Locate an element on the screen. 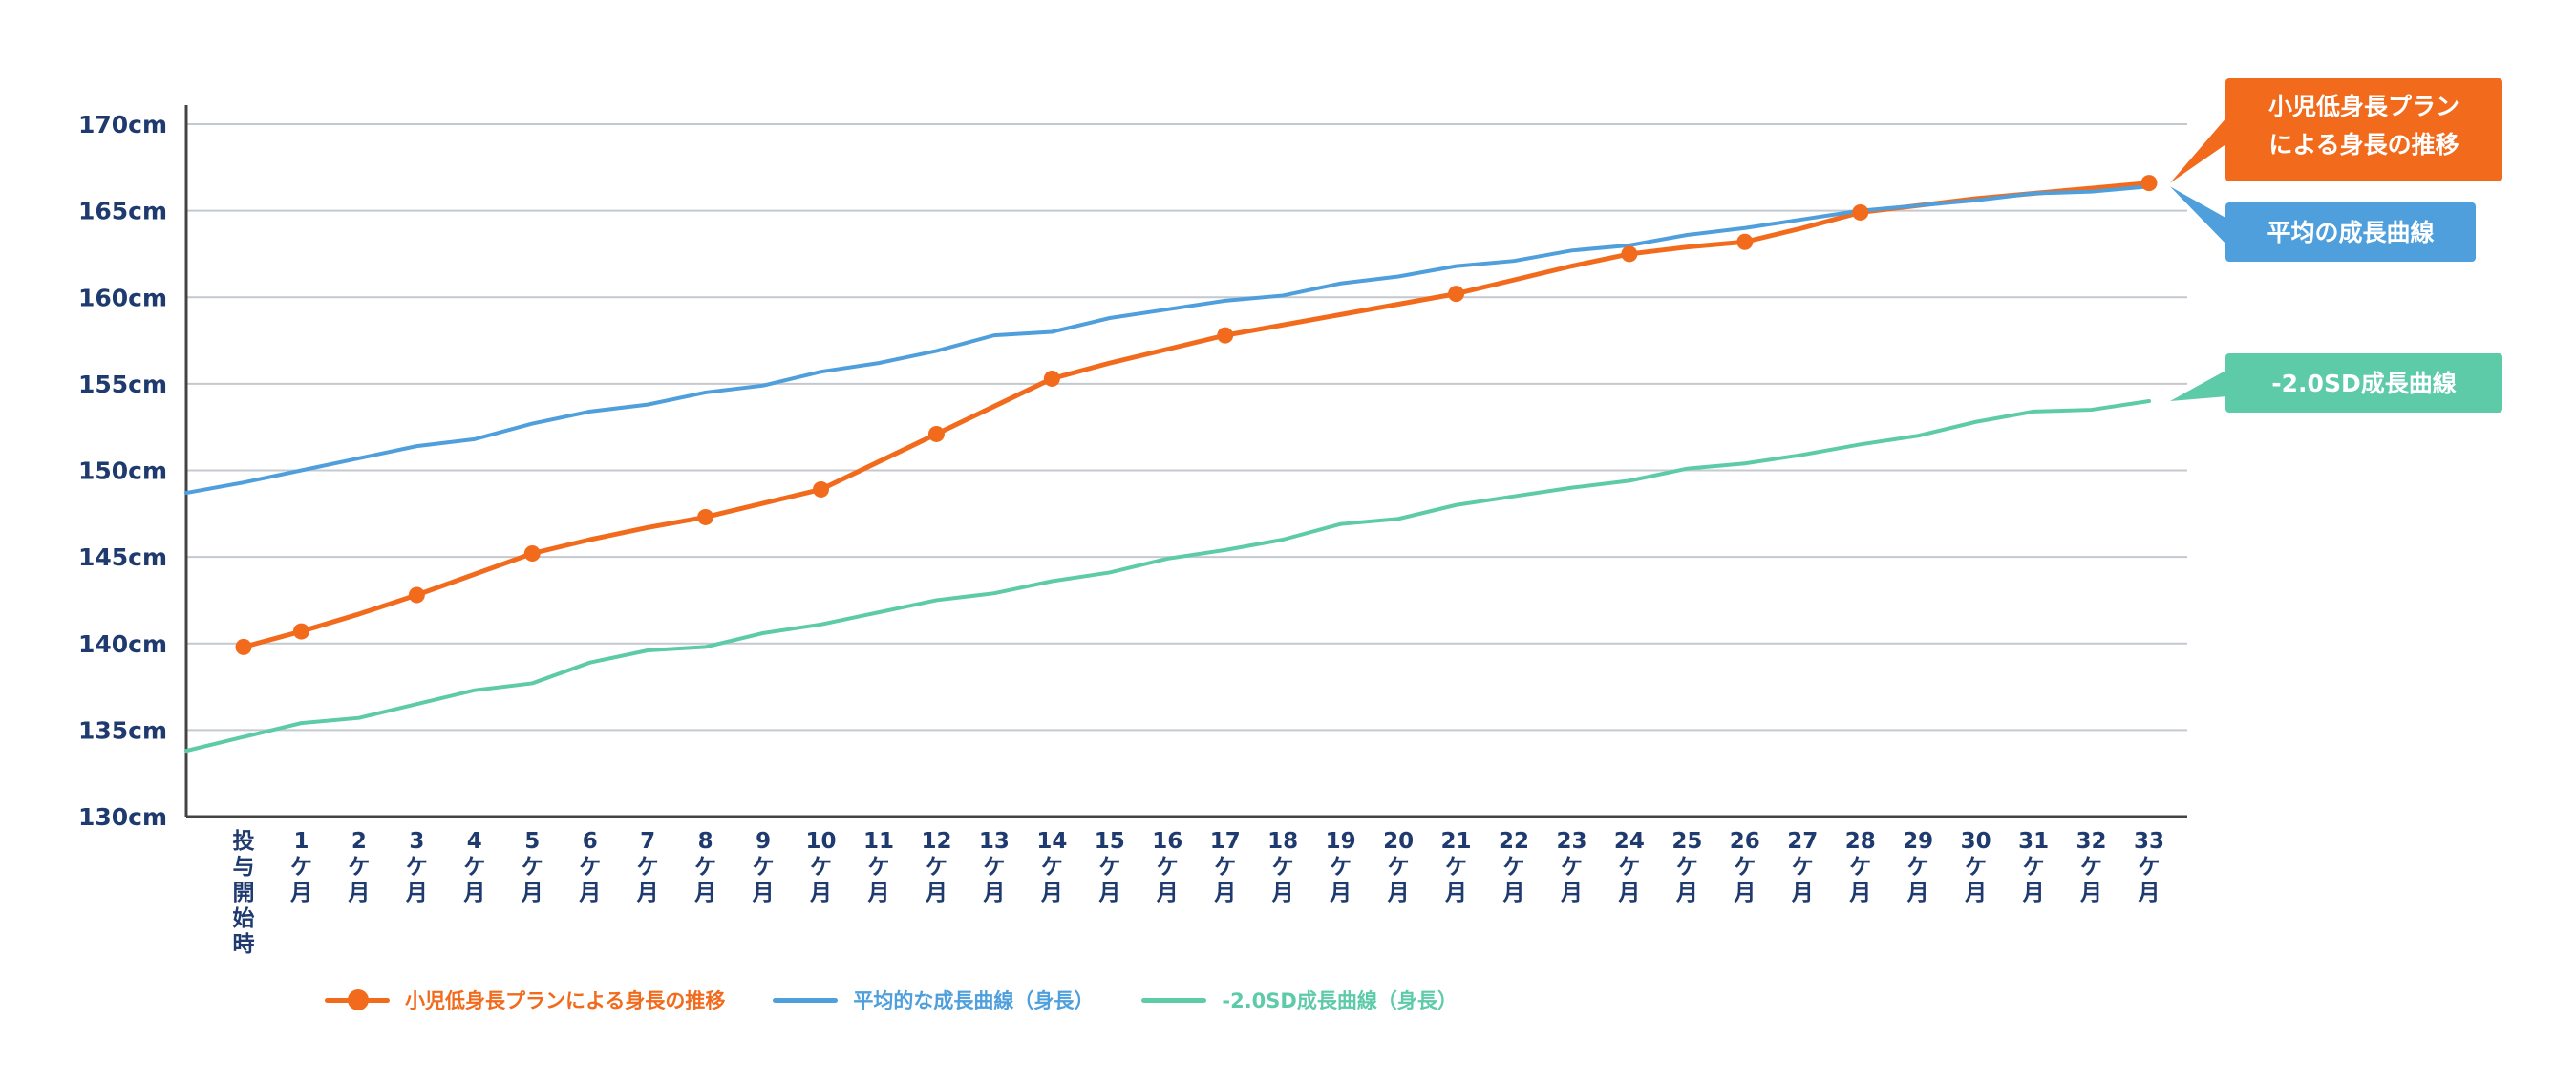 This screenshot has width=2576, height=1084. x-tick-label: 投与開始時 is located at coordinates (244, 893).